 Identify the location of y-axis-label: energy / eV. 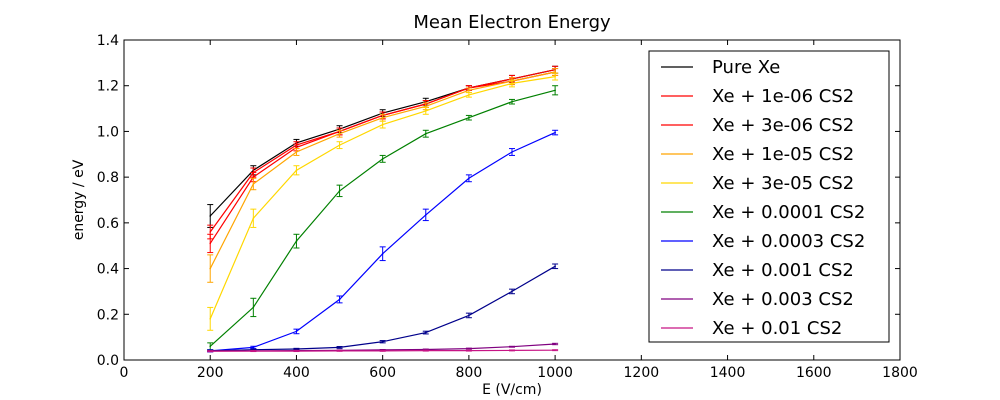
(79, 199).